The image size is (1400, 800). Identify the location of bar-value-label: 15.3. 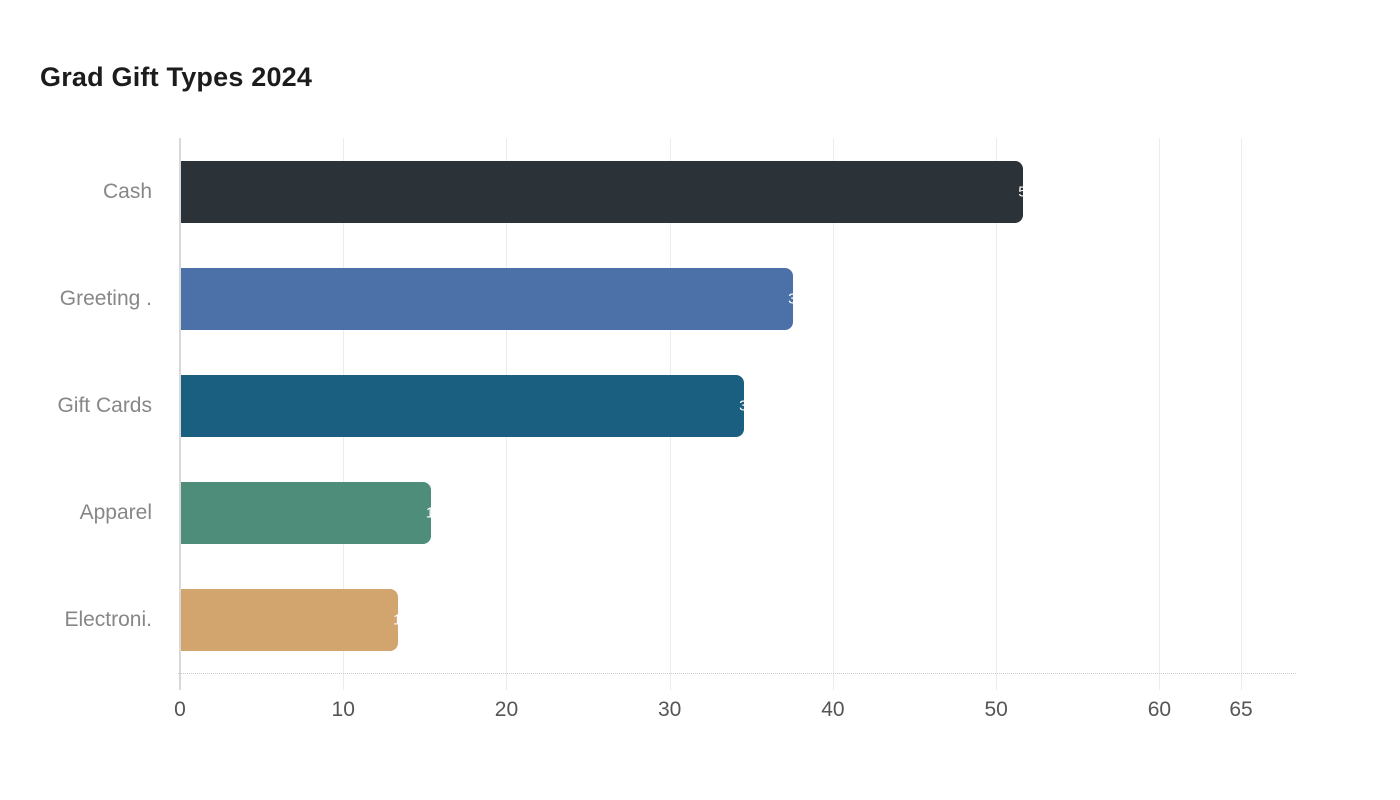
(440, 513).